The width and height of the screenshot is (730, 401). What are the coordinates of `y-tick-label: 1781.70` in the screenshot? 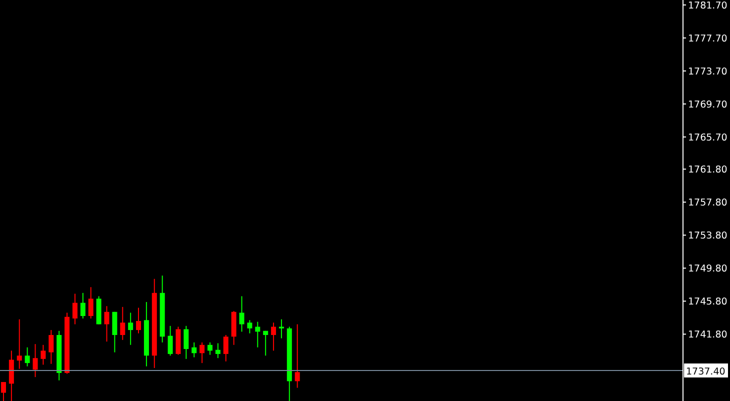 It's located at (708, 6).